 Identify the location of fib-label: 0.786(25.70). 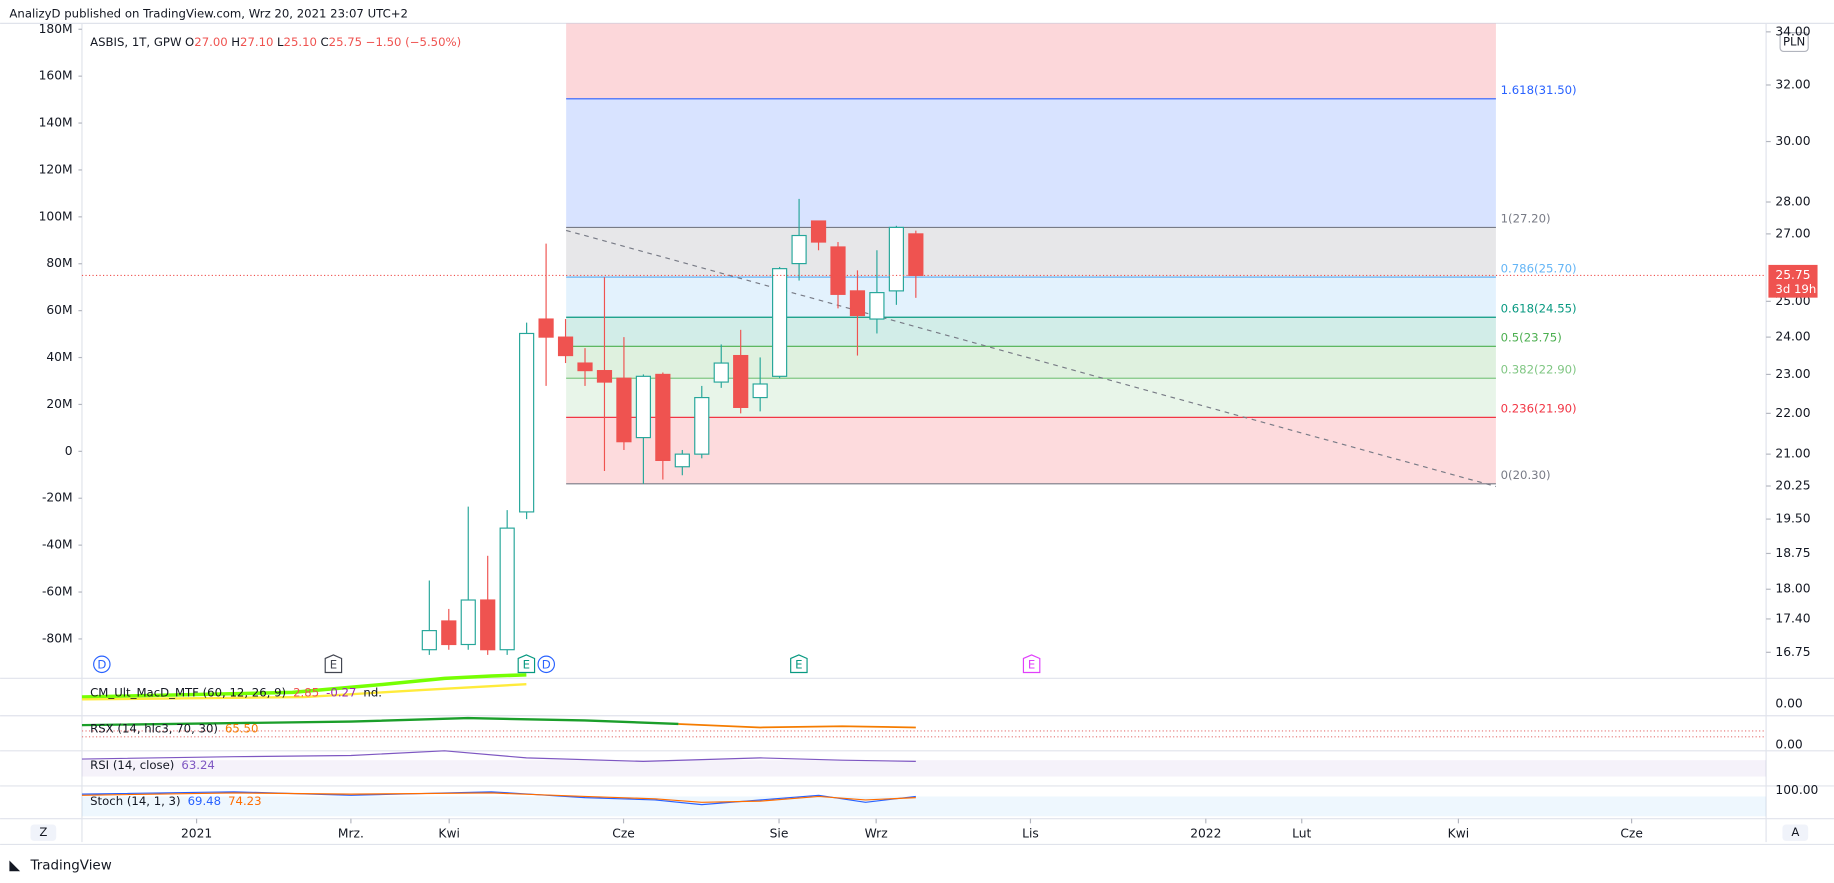
(1539, 268).